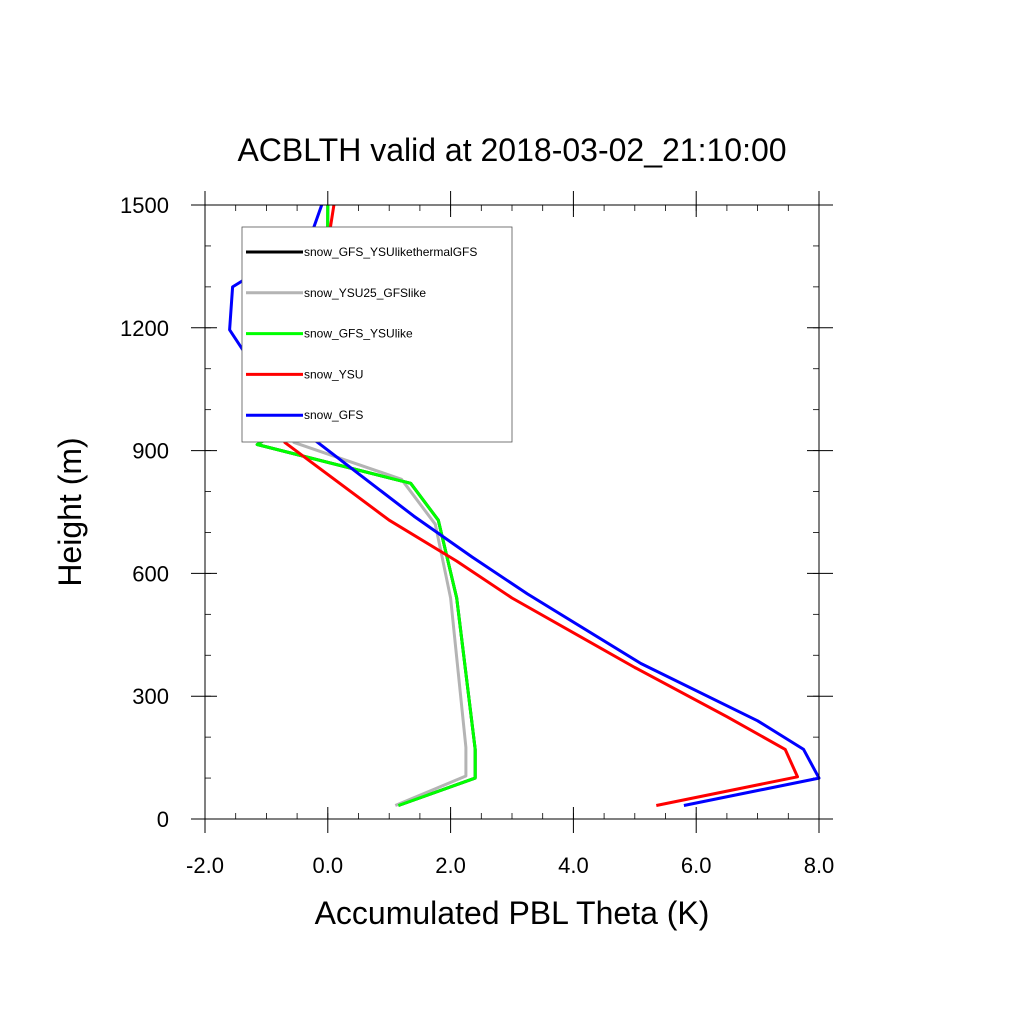 This screenshot has height=1024, width=1024. I want to click on x-axis-label: Accumulated PBL Theta (K), so click(512, 913).